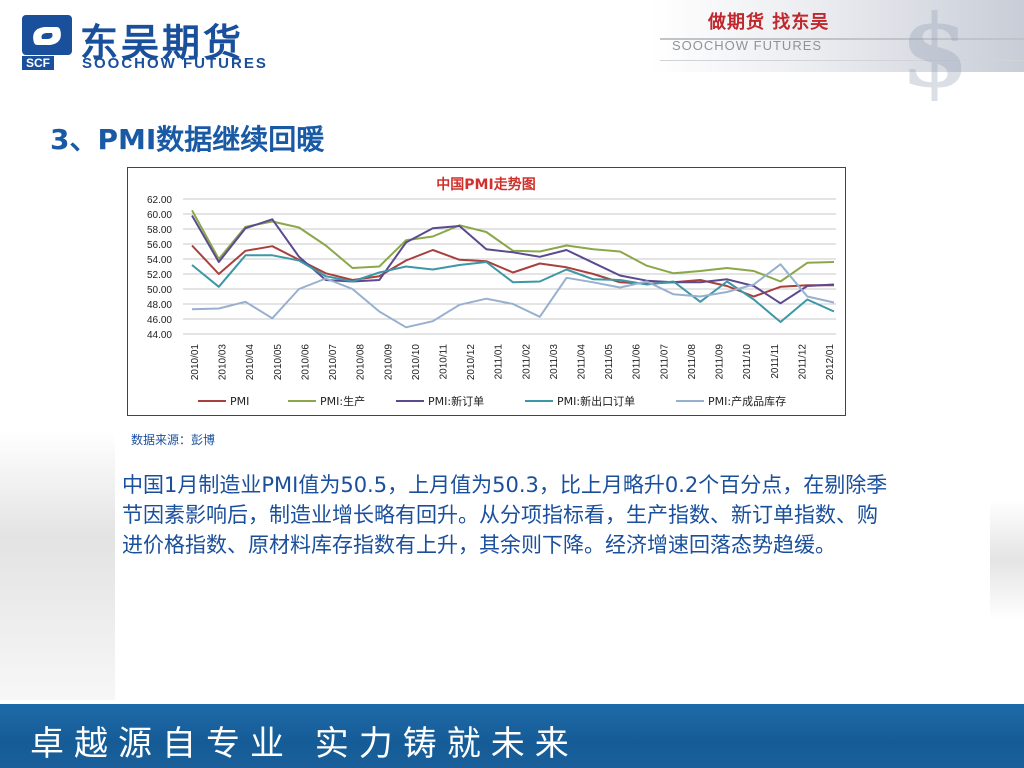 The image size is (1024, 768). Describe the element at coordinates (333, 362) in the screenshot. I see `x-tick-label: 2010/07` at that location.